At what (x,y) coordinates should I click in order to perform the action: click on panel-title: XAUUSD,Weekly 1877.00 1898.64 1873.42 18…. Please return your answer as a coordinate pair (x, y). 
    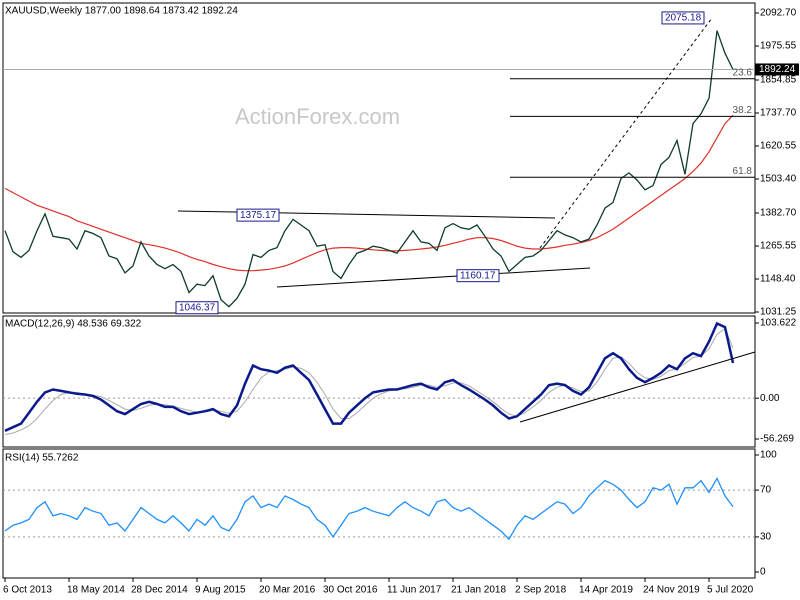
    Looking at the image, I should click on (121, 11).